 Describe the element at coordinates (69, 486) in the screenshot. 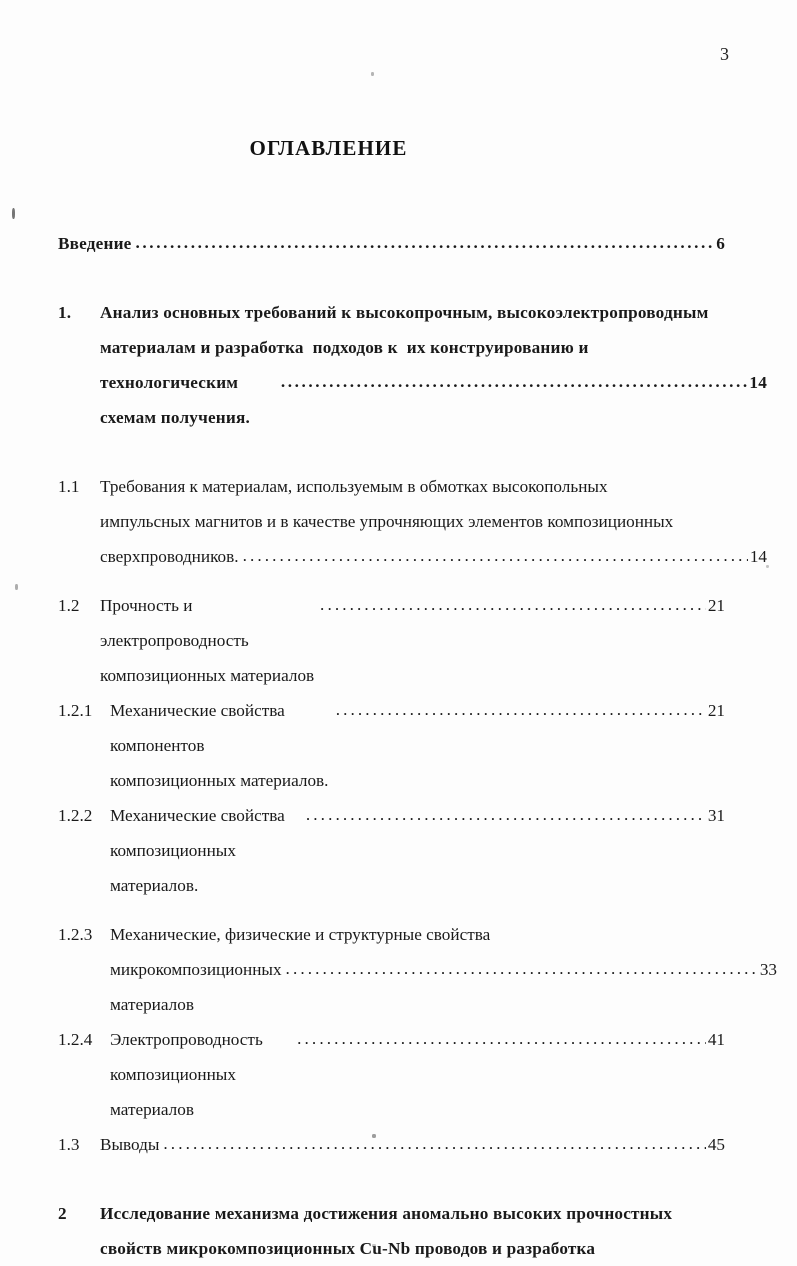

I see `toc-entry-number: 1.1` at that location.